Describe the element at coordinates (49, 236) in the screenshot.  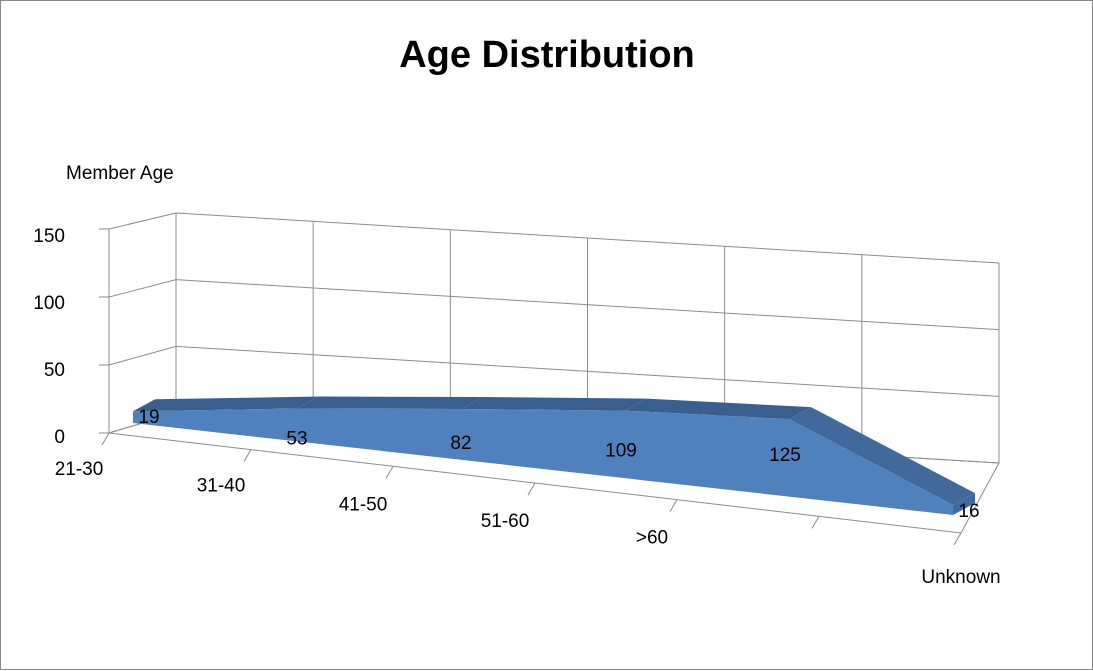
I see `y-tick-label-150: 150` at that location.